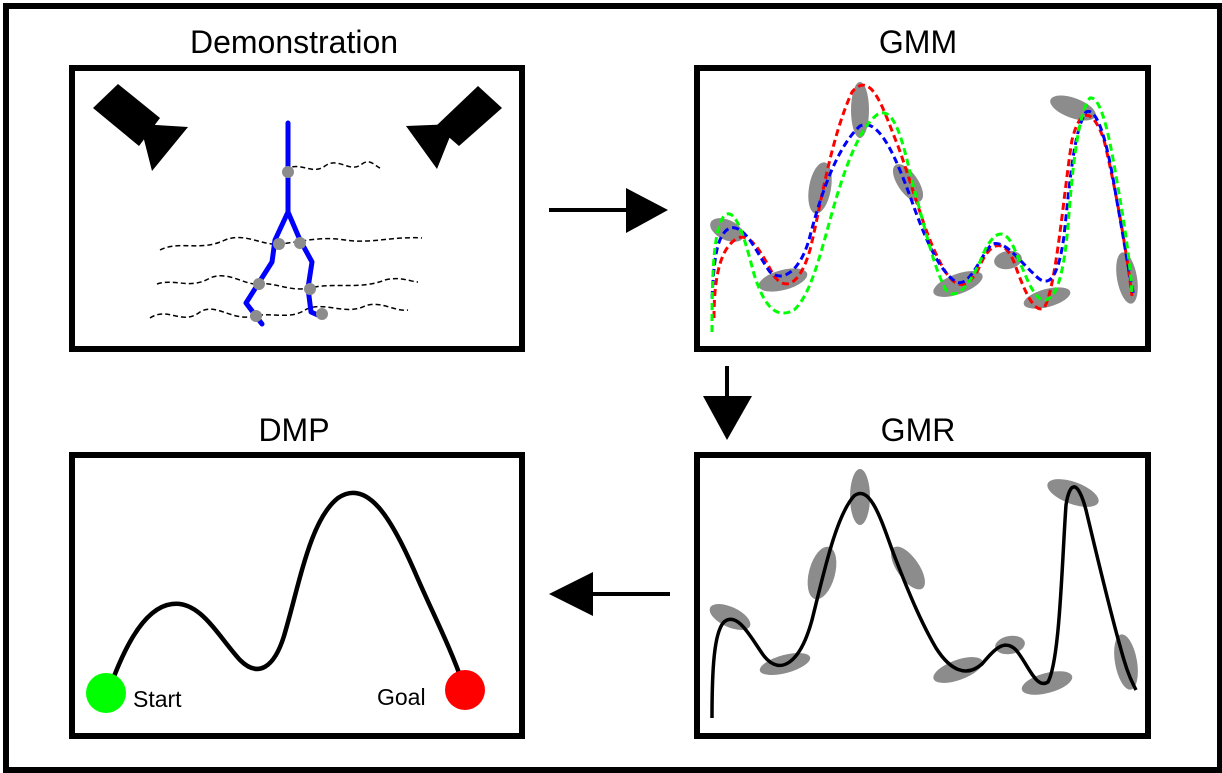 Image resolution: width=1222 pixels, height=773 pixels. What do you see at coordinates (608, 210) in the screenshot?
I see `arrow-right-icon` at bounding box center [608, 210].